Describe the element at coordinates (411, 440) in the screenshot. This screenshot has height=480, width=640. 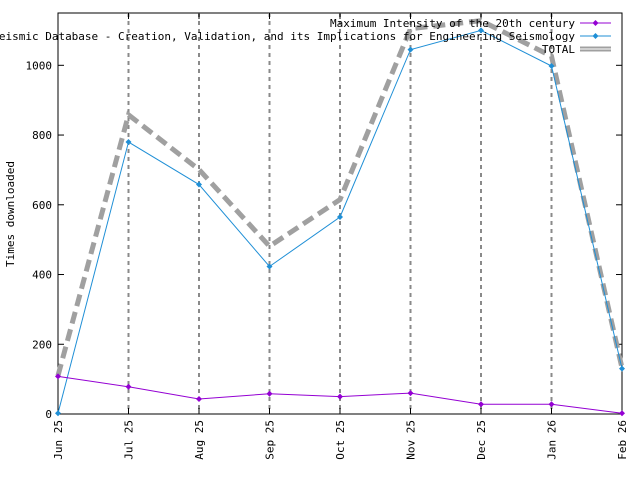
I see `x-tick-label: Nov 25` at that location.